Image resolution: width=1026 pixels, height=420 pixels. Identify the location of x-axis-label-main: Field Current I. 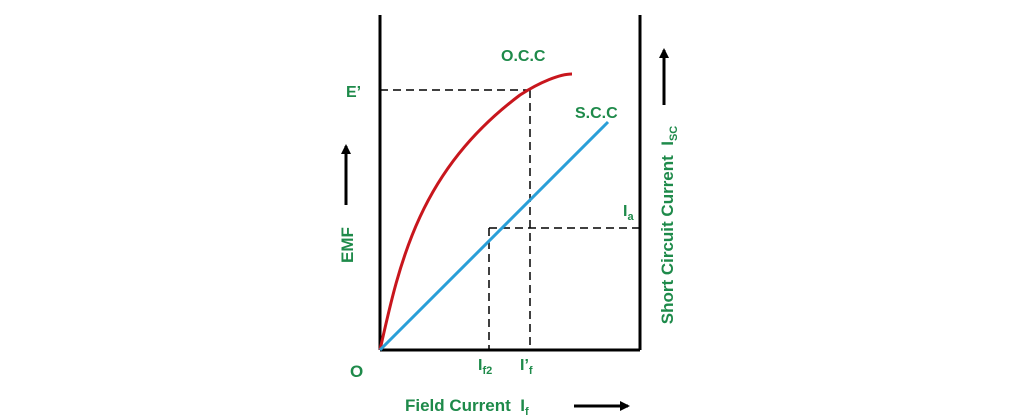
(465, 405).